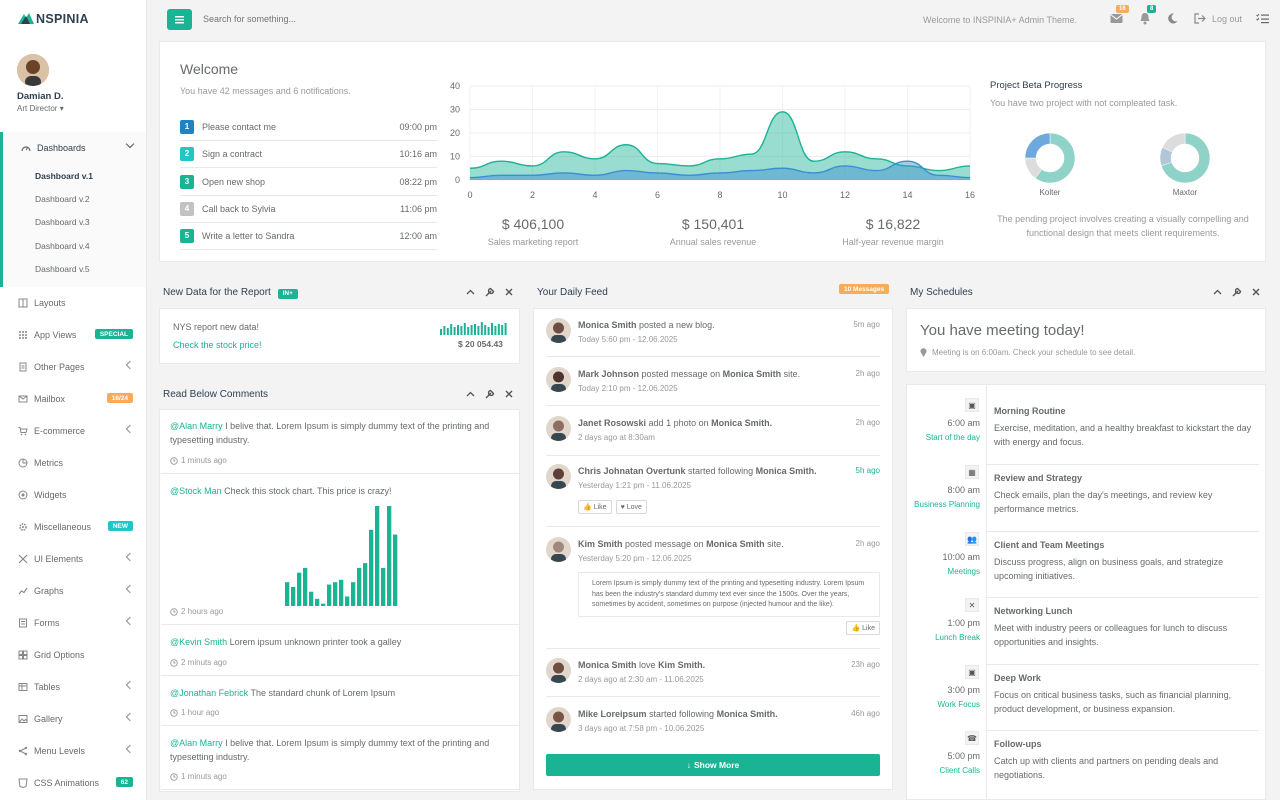 The width and height of the screenshot is (1280, 800). Describe the element at coordinates (209, 693) in the screenshot. I see `comment-user-link: @Jonathan Febrick` at that location.